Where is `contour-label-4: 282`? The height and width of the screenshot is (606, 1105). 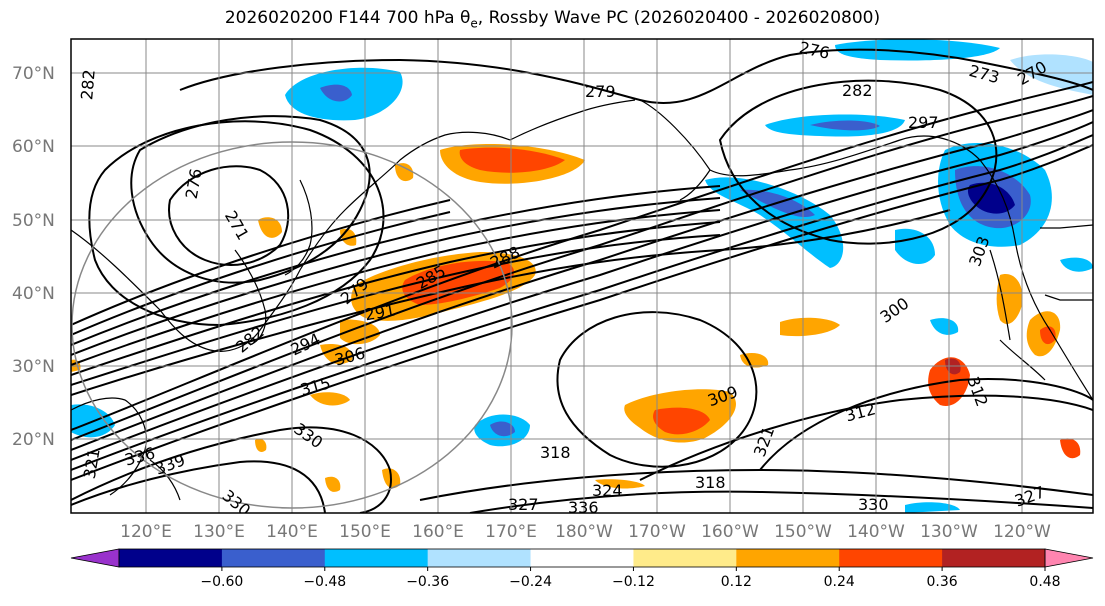 contour-label-4: 282 is located at coordinates (857, 90).